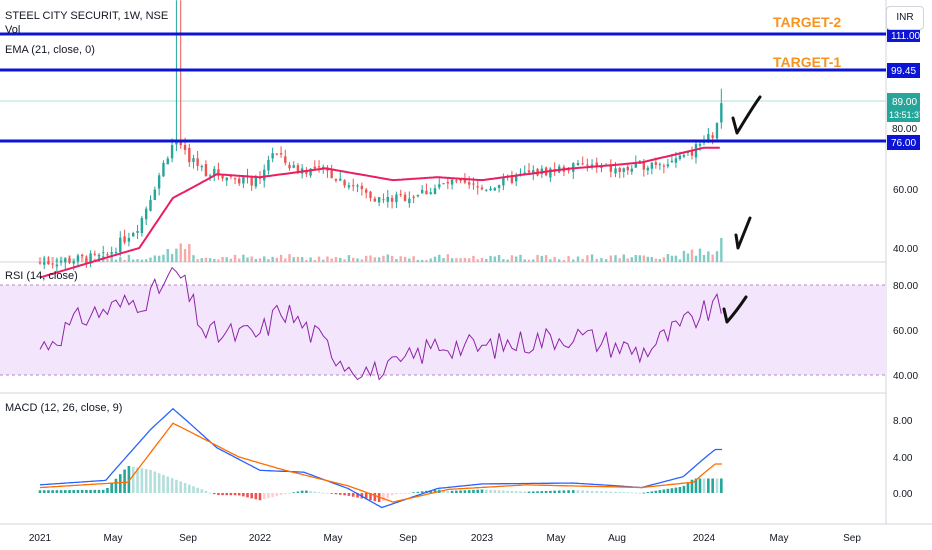  What do you see at coordinates (906, 36) in the screenshot?
I see `tag-111: 111.00` at bounding box center [906, 36].